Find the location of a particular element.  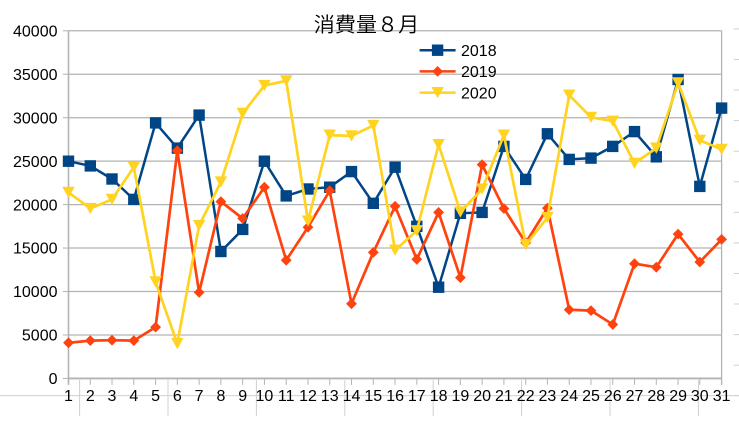

svg-text: 28 is located at coordinates (656, 396).